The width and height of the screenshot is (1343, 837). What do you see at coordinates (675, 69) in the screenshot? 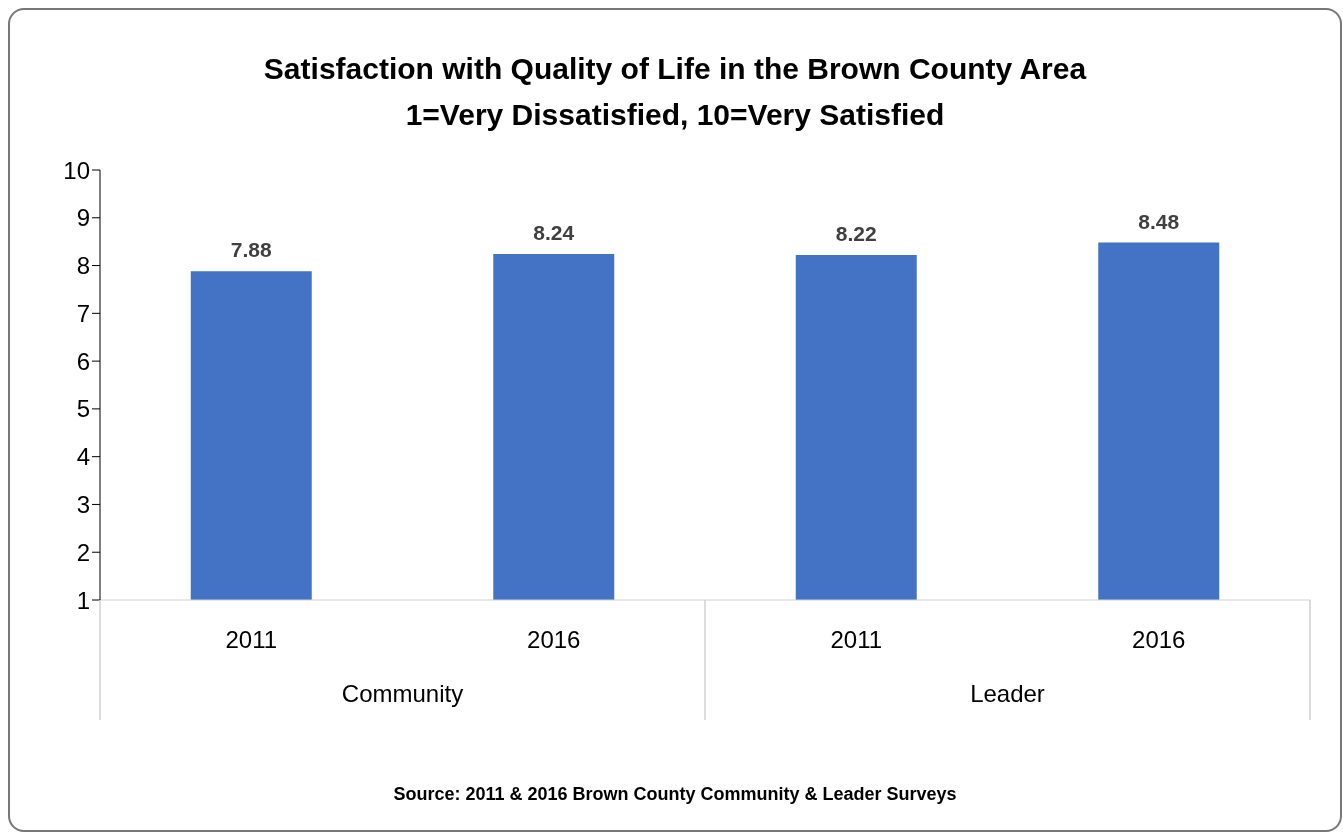
I see `chart-title: Satisfaction with Quality of Life in the Brown County Area` at bounding box center [675, 69].